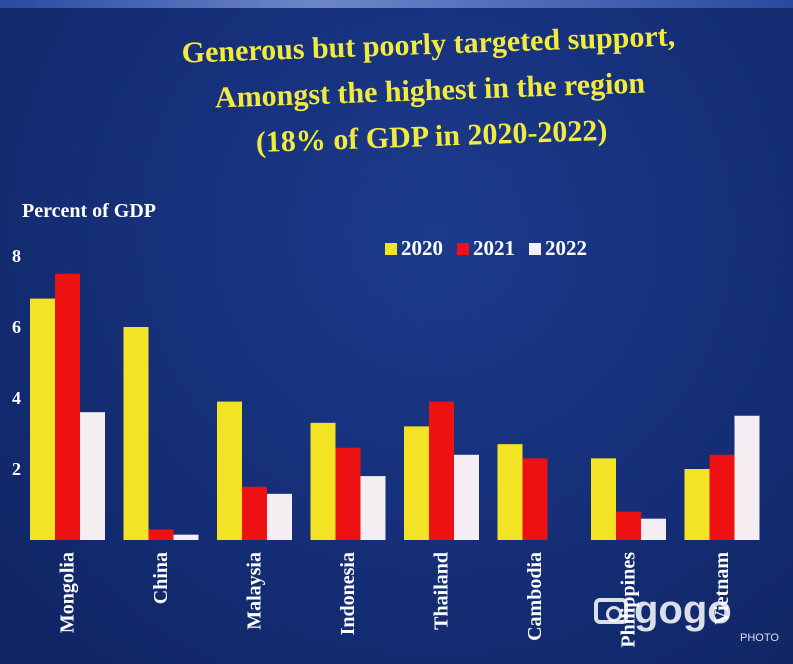  What do you see at coordinates (442, 591) in the screenshot?
I see `x-tick-label-thailand: Thailand` at bounding box center [442, 591].